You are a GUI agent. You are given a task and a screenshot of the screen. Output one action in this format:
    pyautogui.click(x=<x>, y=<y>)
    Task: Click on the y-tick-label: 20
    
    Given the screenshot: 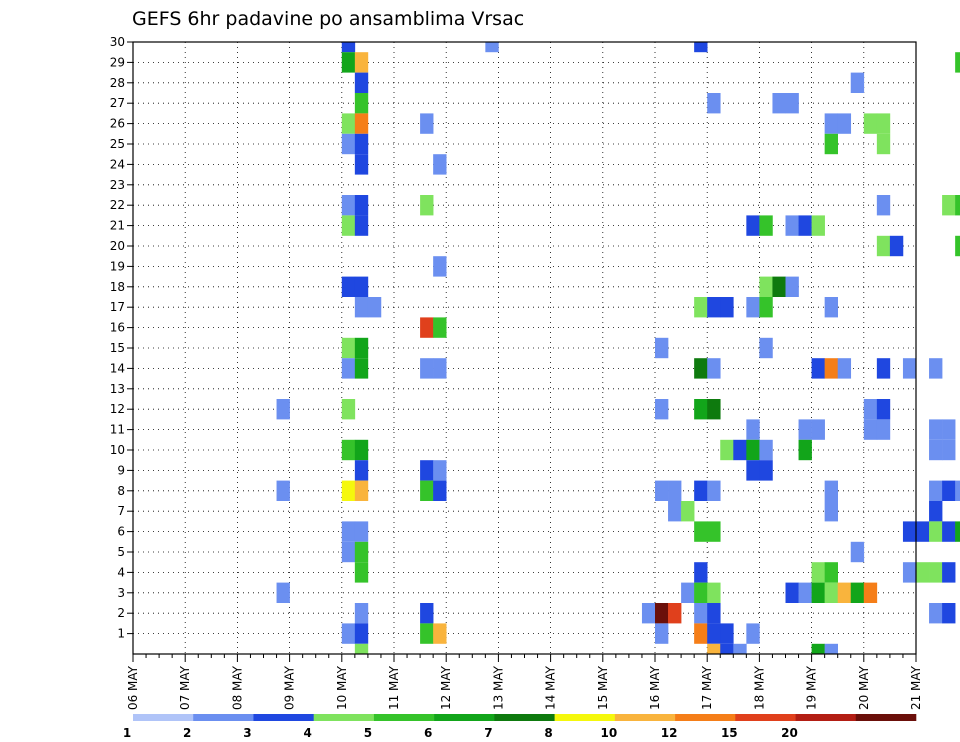 What is the action you would take?
    pyautogui.click(x=117, y=246)
    